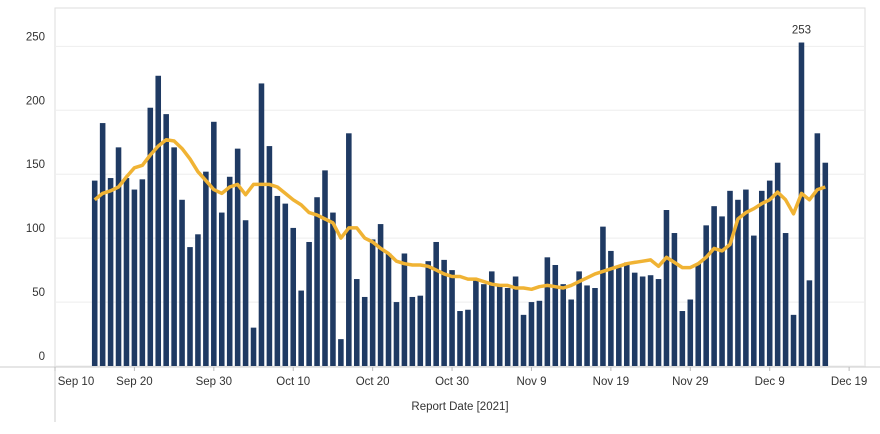 This screenshot has height=434, width=880. I want to click on x-axis-title: Report Date [2021], so click(459, 407).